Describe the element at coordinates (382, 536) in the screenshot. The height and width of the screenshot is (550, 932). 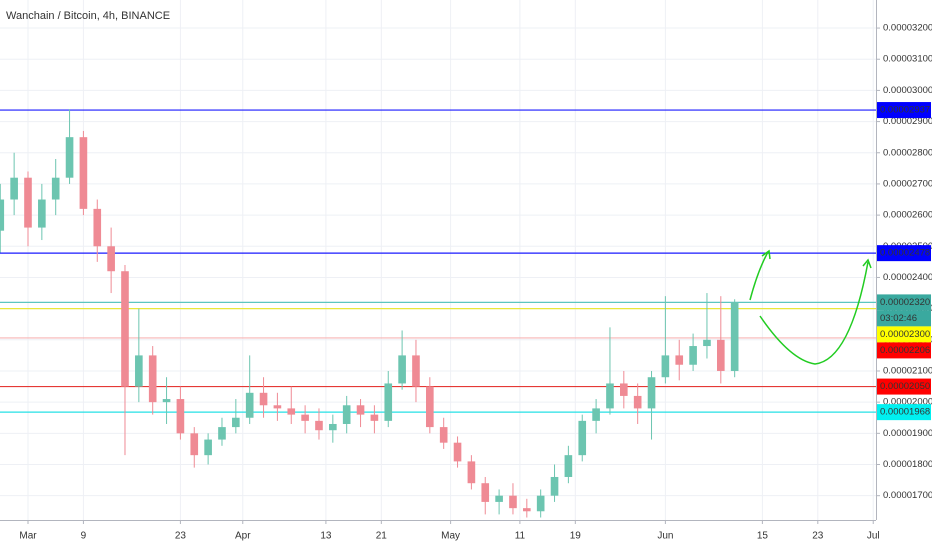
I see `x-tick-label: 21` at that location.